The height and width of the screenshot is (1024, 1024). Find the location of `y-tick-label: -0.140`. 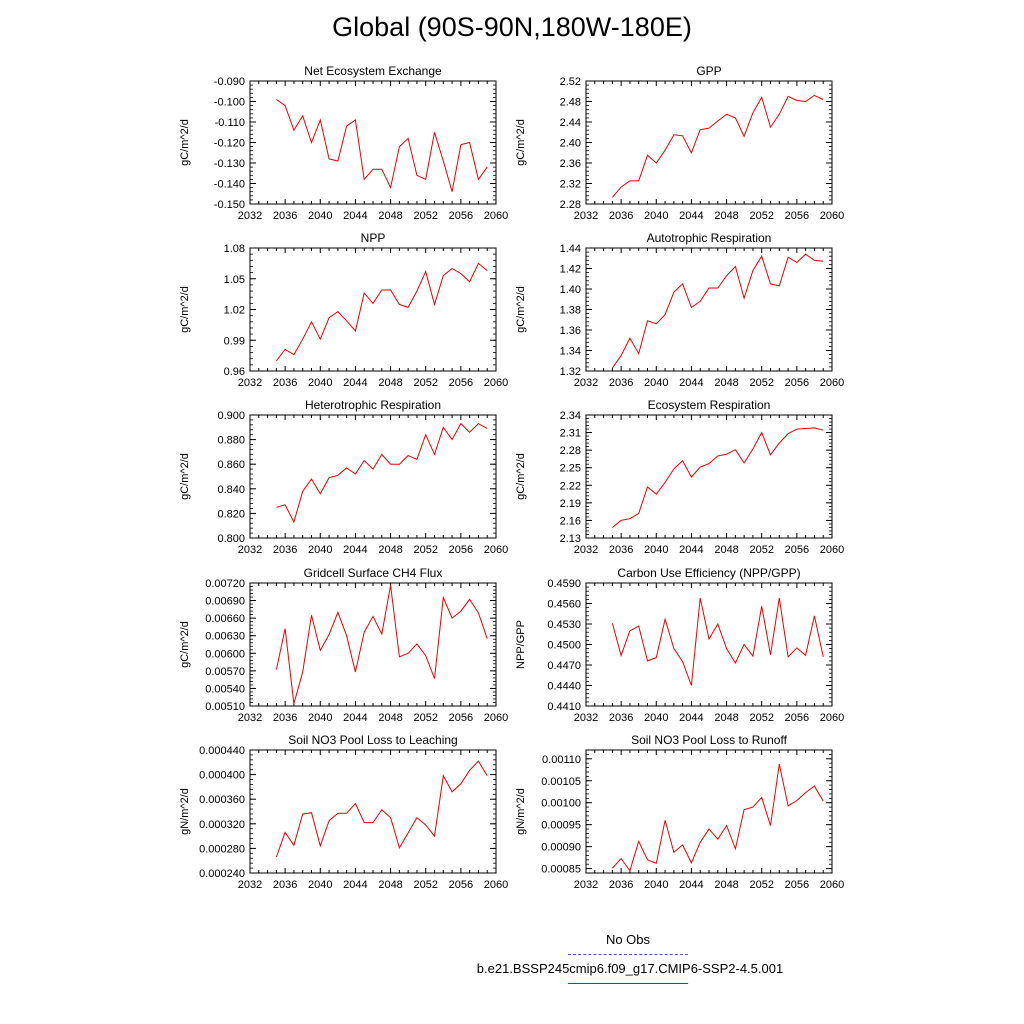

y-tick-label: -0.140 is located at coordinates (229, 185).